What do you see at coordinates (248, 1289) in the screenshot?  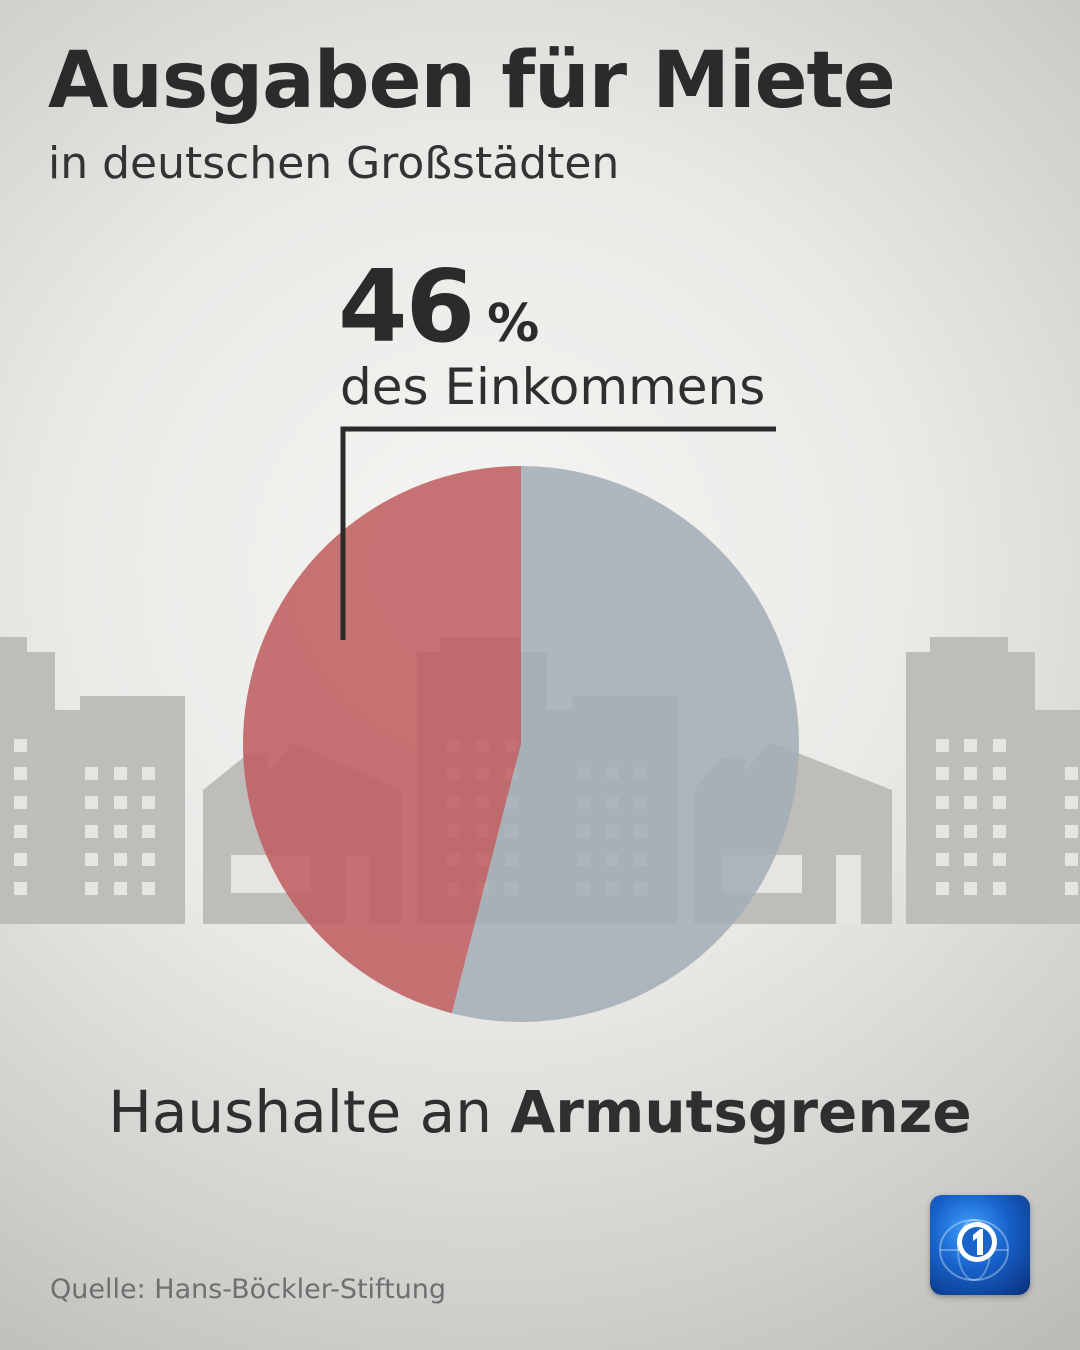 I see `source-note: Quelle: Hans-Böckler-Stiftung` at bounding box center [248, 1289].